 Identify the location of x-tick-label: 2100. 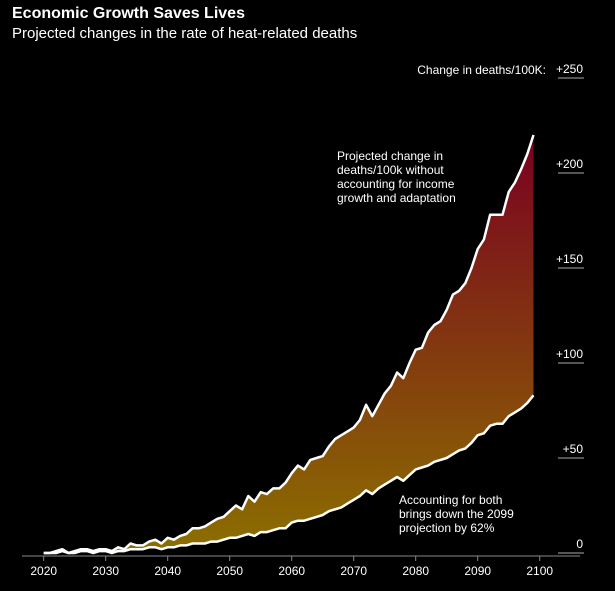
(539, 571).